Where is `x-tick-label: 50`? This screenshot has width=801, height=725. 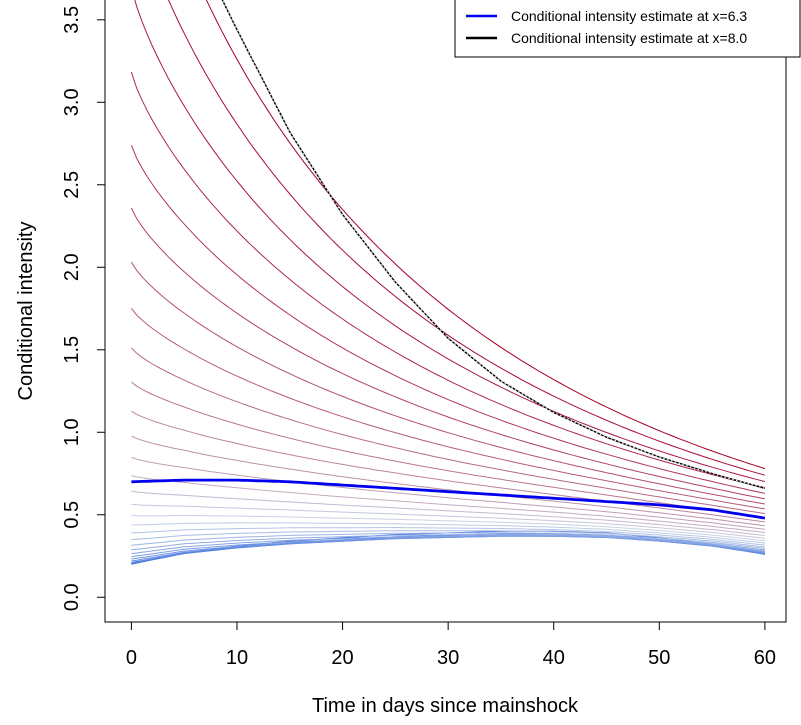 x-tick-label: 50 is located at coordinates (659, 658).